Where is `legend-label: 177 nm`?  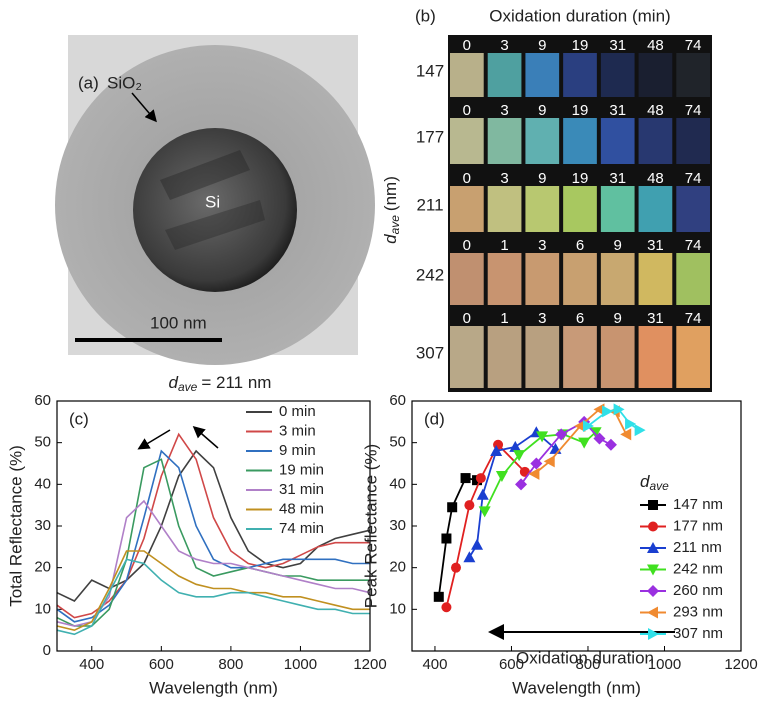
legend-label: 177 nm is located at coordinates (698, 525).